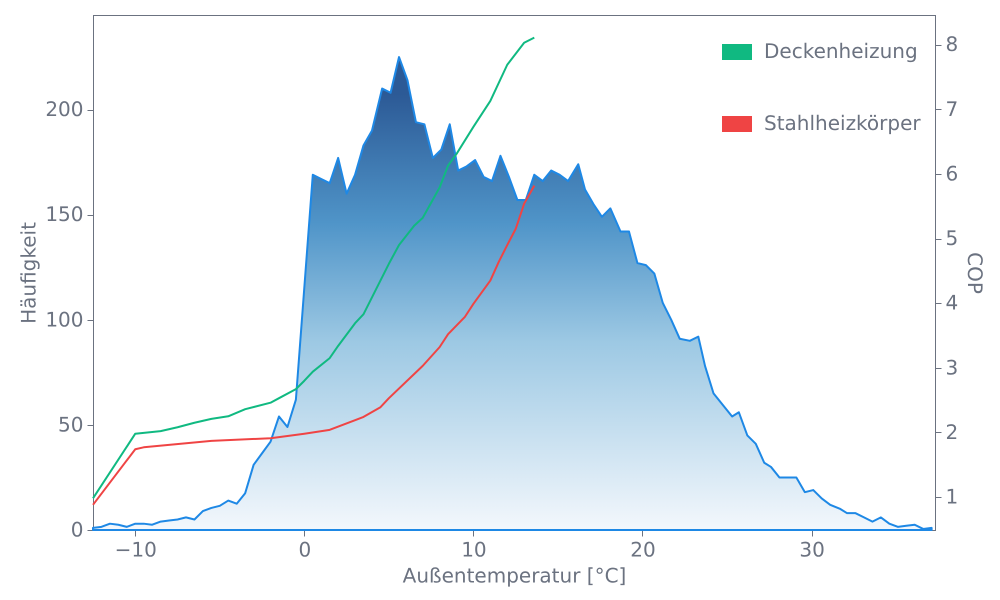 The width and height of the screenshot is (1000, 600). I want to click on y-tick-label: 100, so click(64, 319).